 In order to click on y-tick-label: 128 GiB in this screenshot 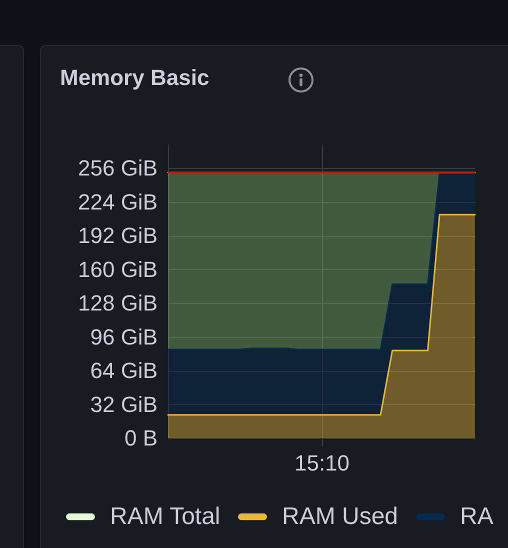, I will do `click(118, 303)`.